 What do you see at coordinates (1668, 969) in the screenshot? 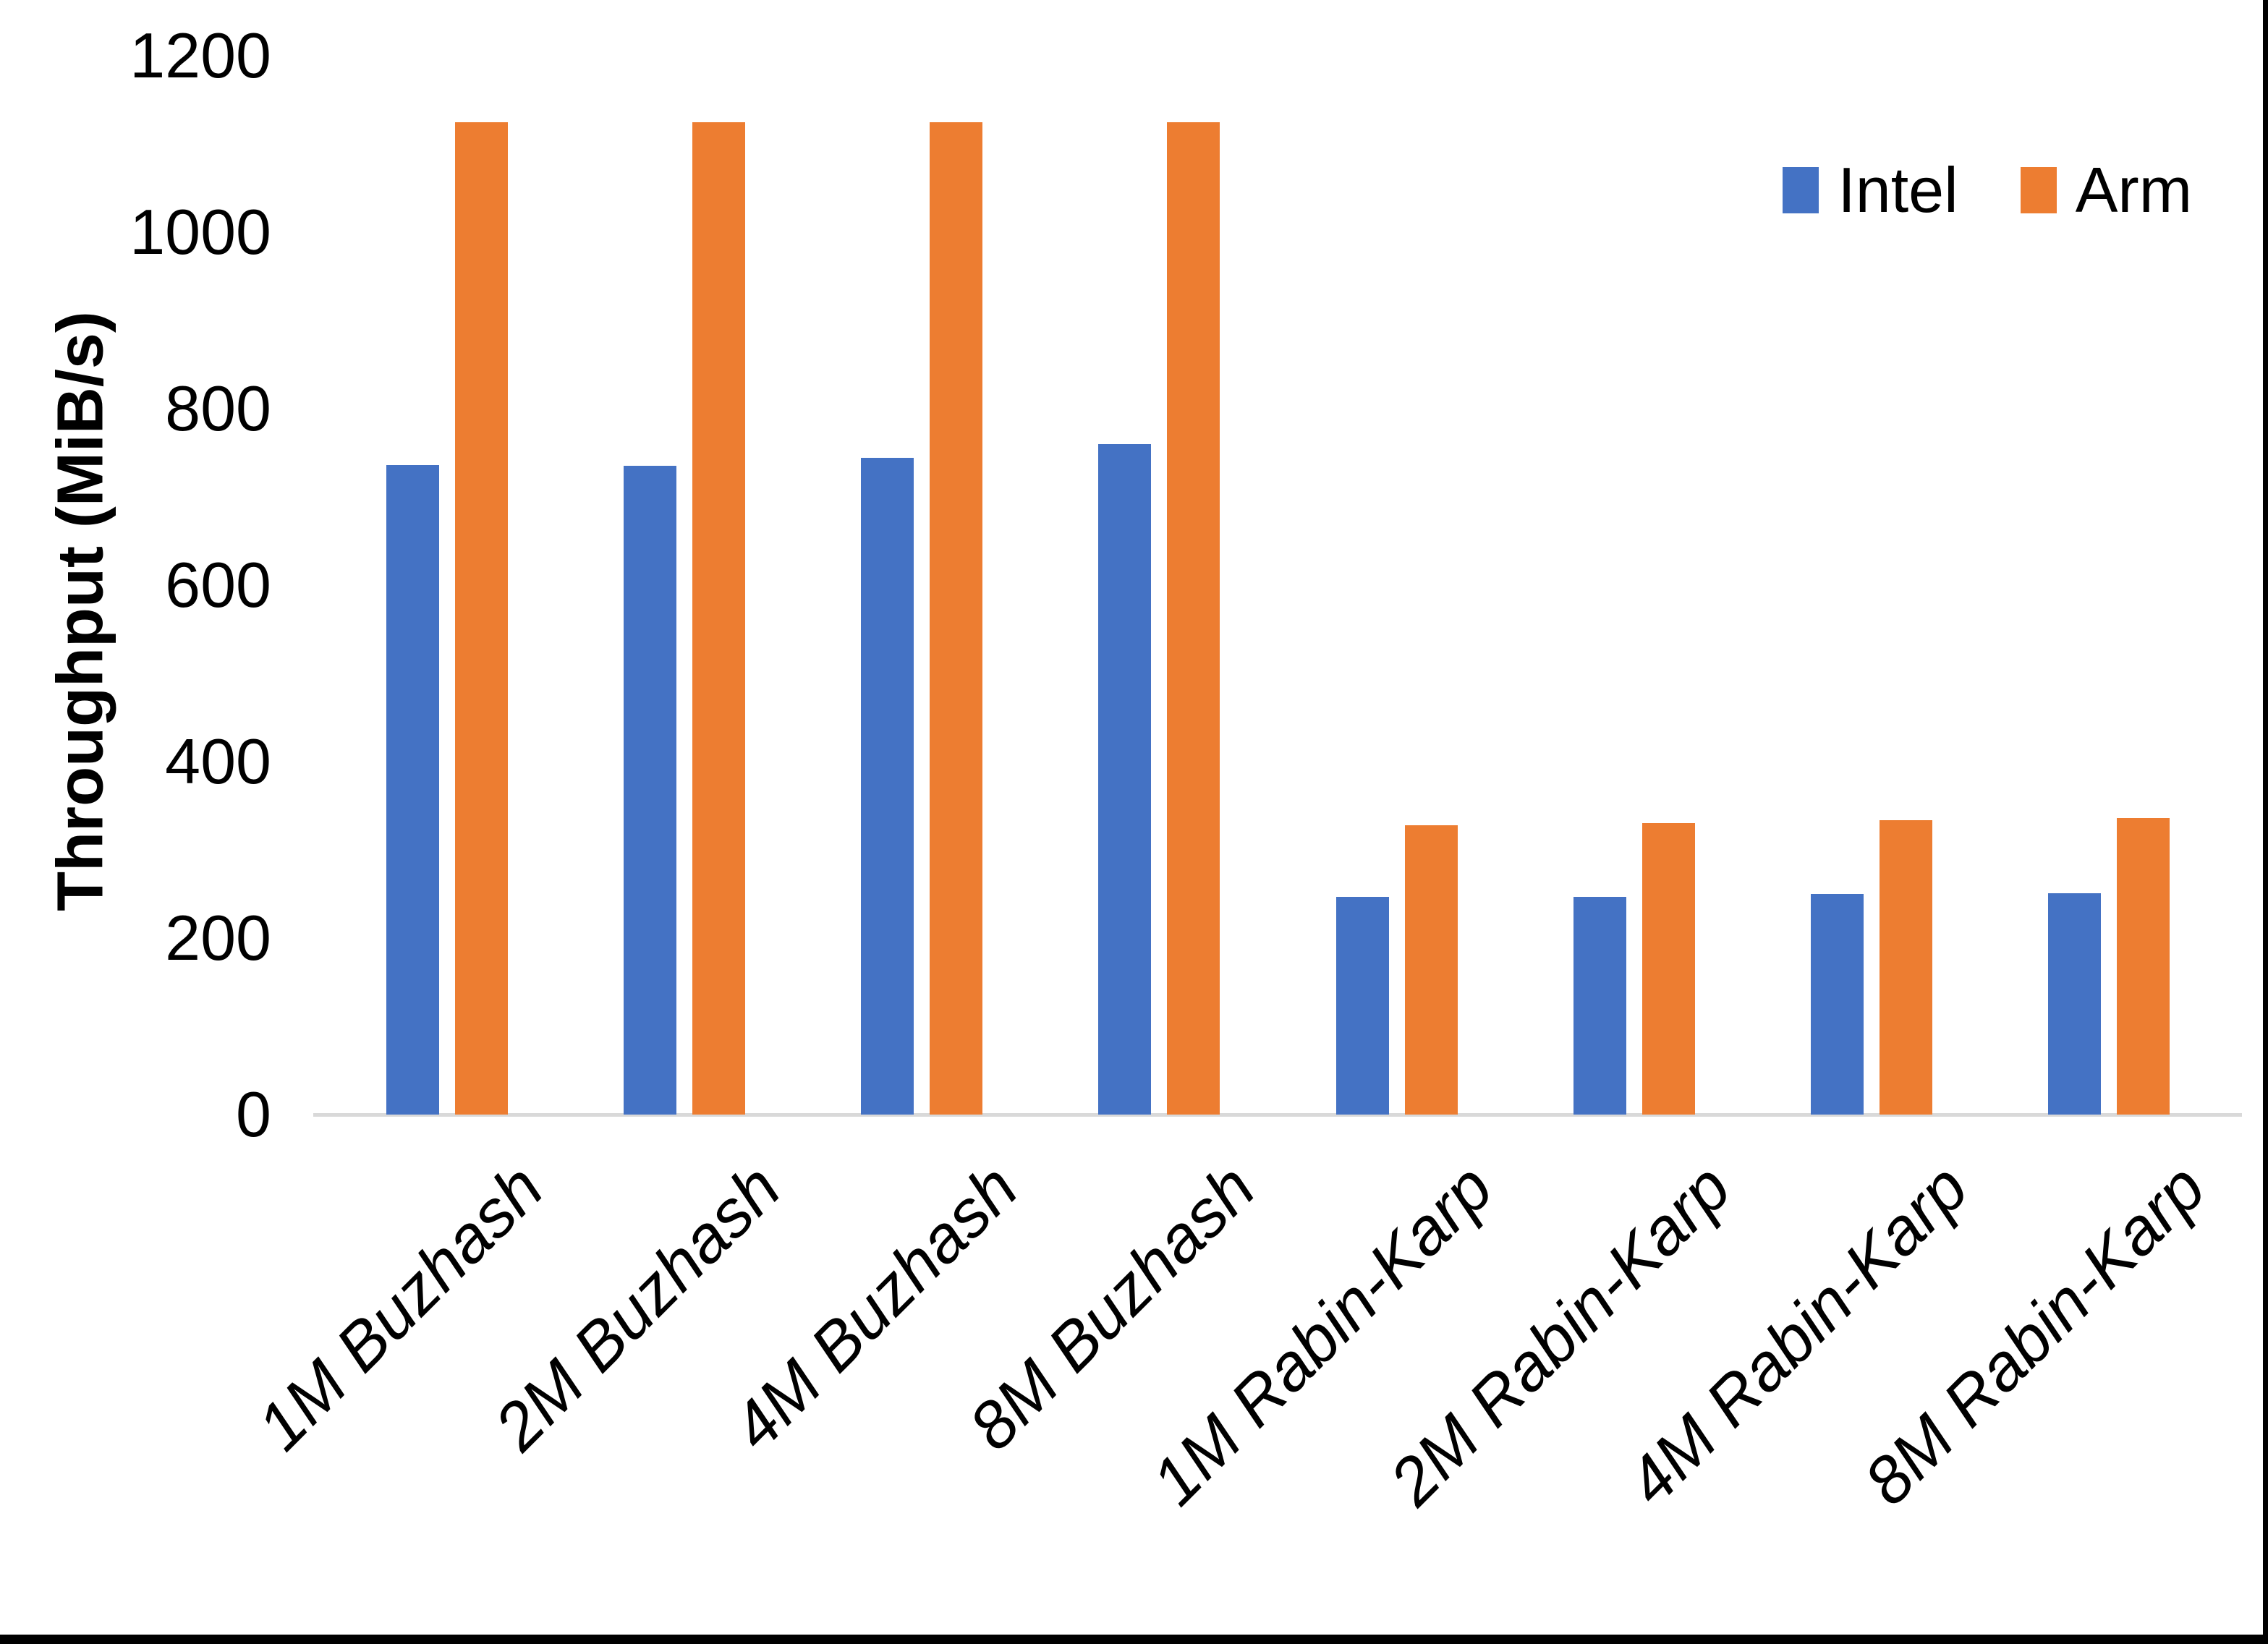
I see `bar-arm-2m-rabin-karp` at bounding box center [1668, 969].